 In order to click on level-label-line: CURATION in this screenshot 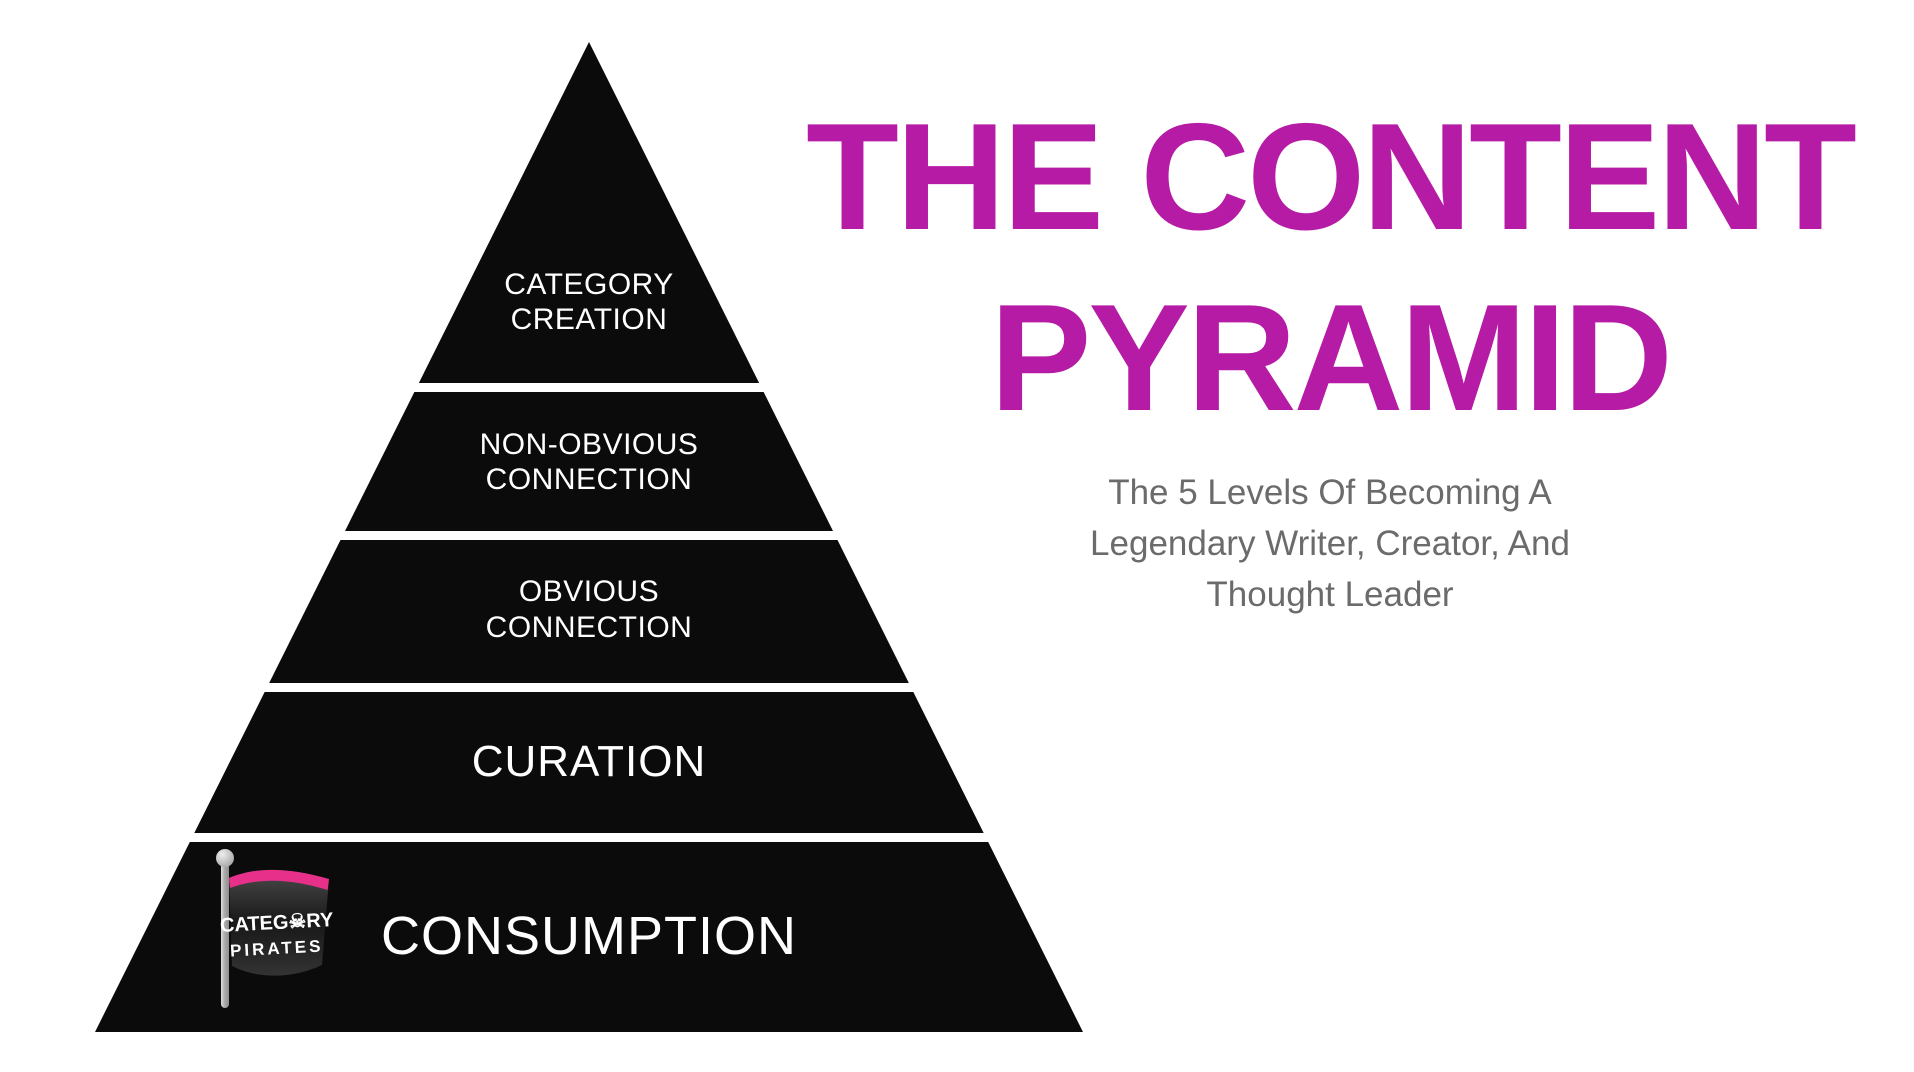, I will do `click(589, 761)`.